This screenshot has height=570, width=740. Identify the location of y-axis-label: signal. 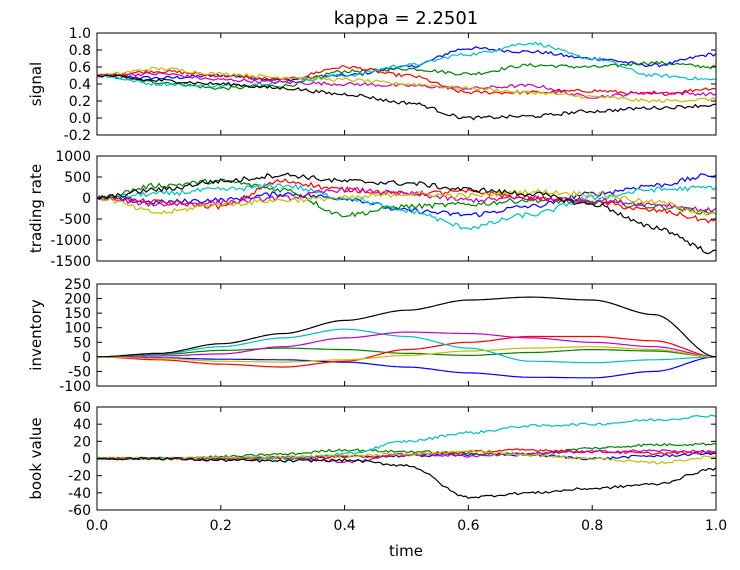
(36, 84).